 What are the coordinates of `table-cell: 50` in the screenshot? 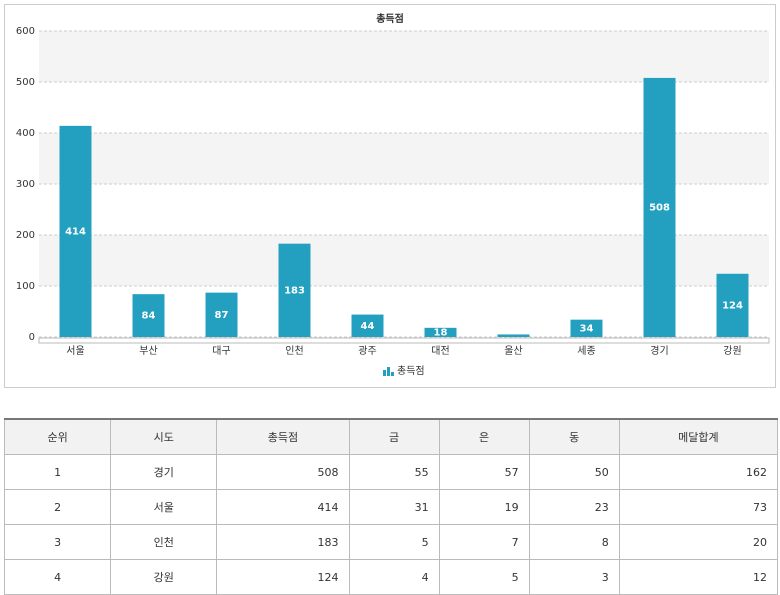 It's located at (574, 472).